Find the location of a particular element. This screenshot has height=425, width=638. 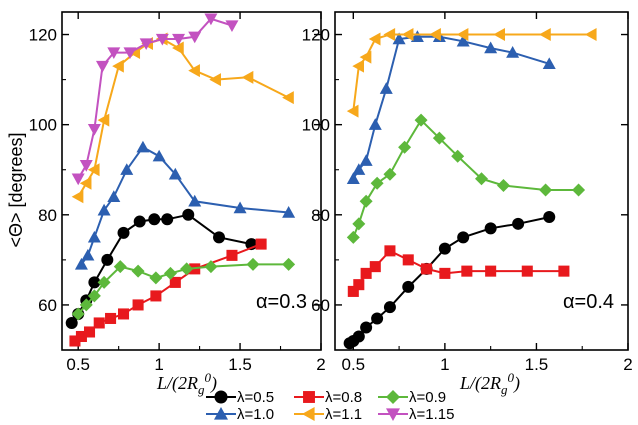

legend-label-1: λ=0.8 is located at coordinates (343, 397).